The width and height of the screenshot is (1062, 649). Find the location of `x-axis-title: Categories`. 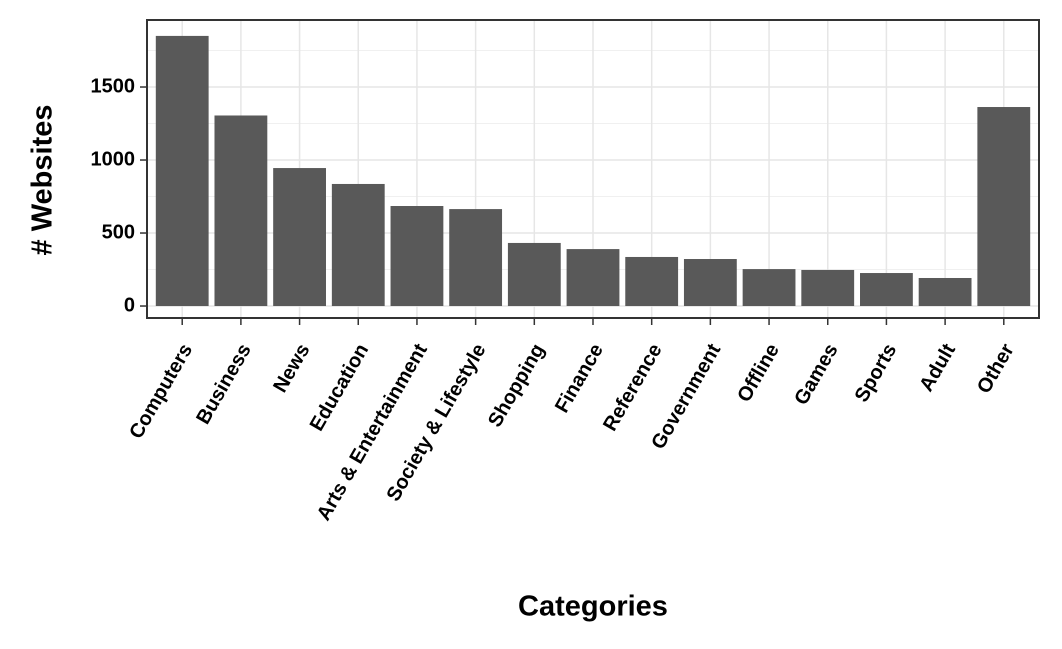

x-axis-title: Categories is located at coordinates (593, 607).